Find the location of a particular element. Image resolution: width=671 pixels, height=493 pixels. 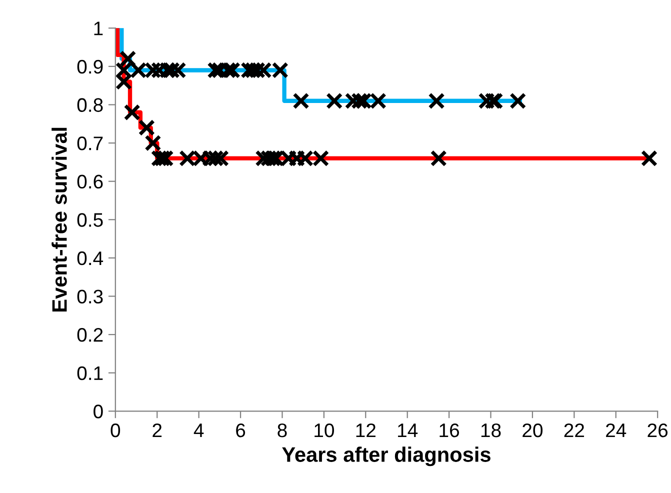

y-tick-label: 0.1 is located at coordinates (90, 373).